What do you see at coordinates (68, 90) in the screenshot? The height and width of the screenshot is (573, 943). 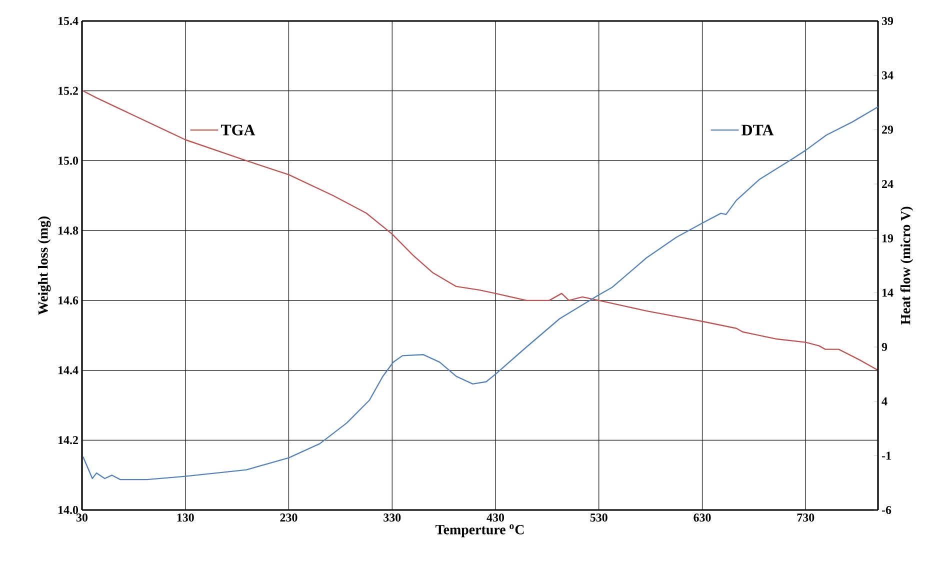 I see `y-tick-label: 15.2` at bounding box center [68, 90].